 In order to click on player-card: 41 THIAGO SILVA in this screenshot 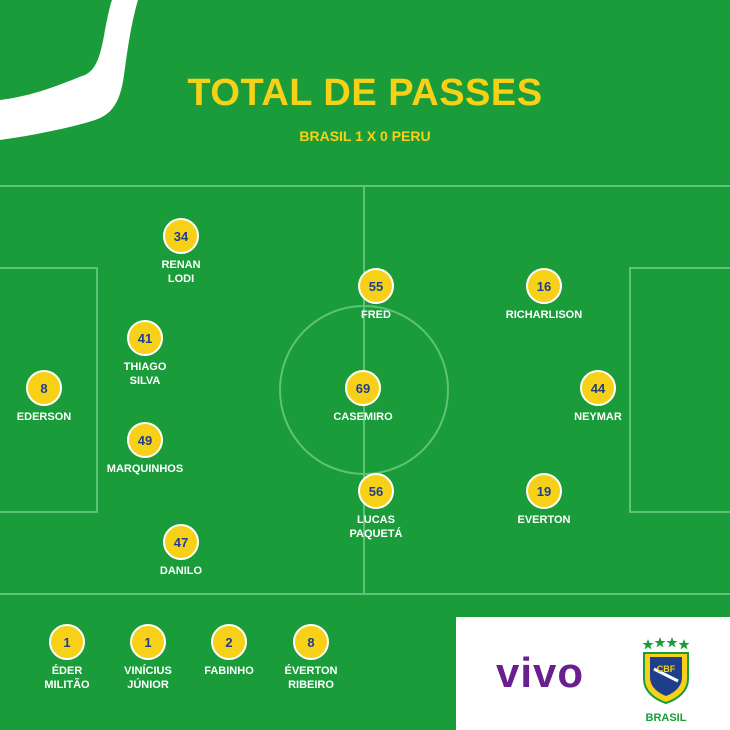, I will do `click(145, 354)`.